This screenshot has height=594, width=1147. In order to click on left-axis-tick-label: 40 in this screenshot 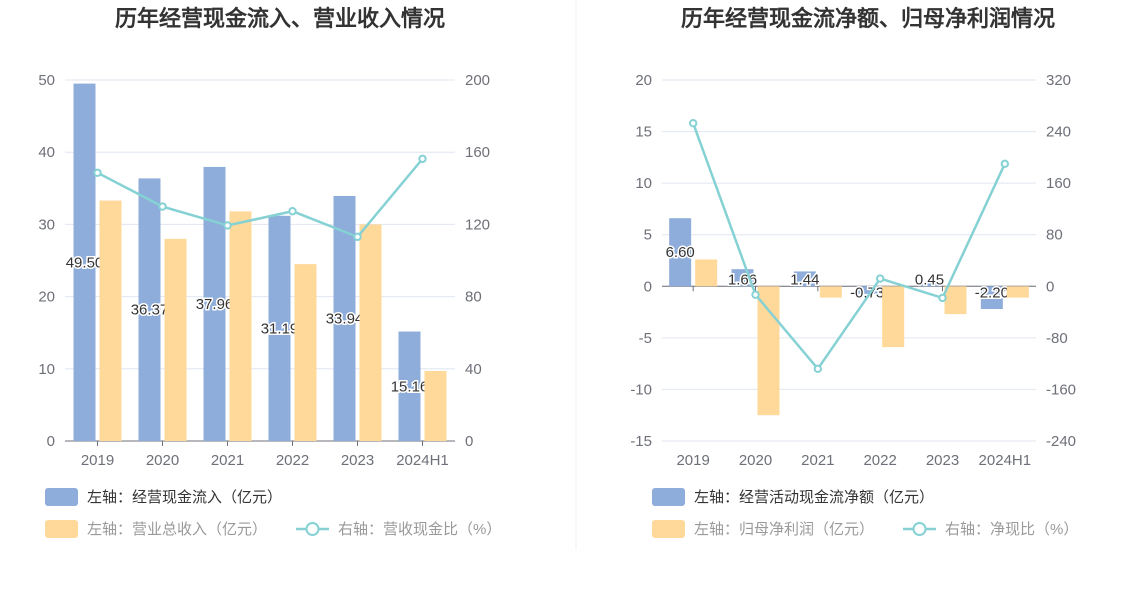, I will do `click(46, 152)`.